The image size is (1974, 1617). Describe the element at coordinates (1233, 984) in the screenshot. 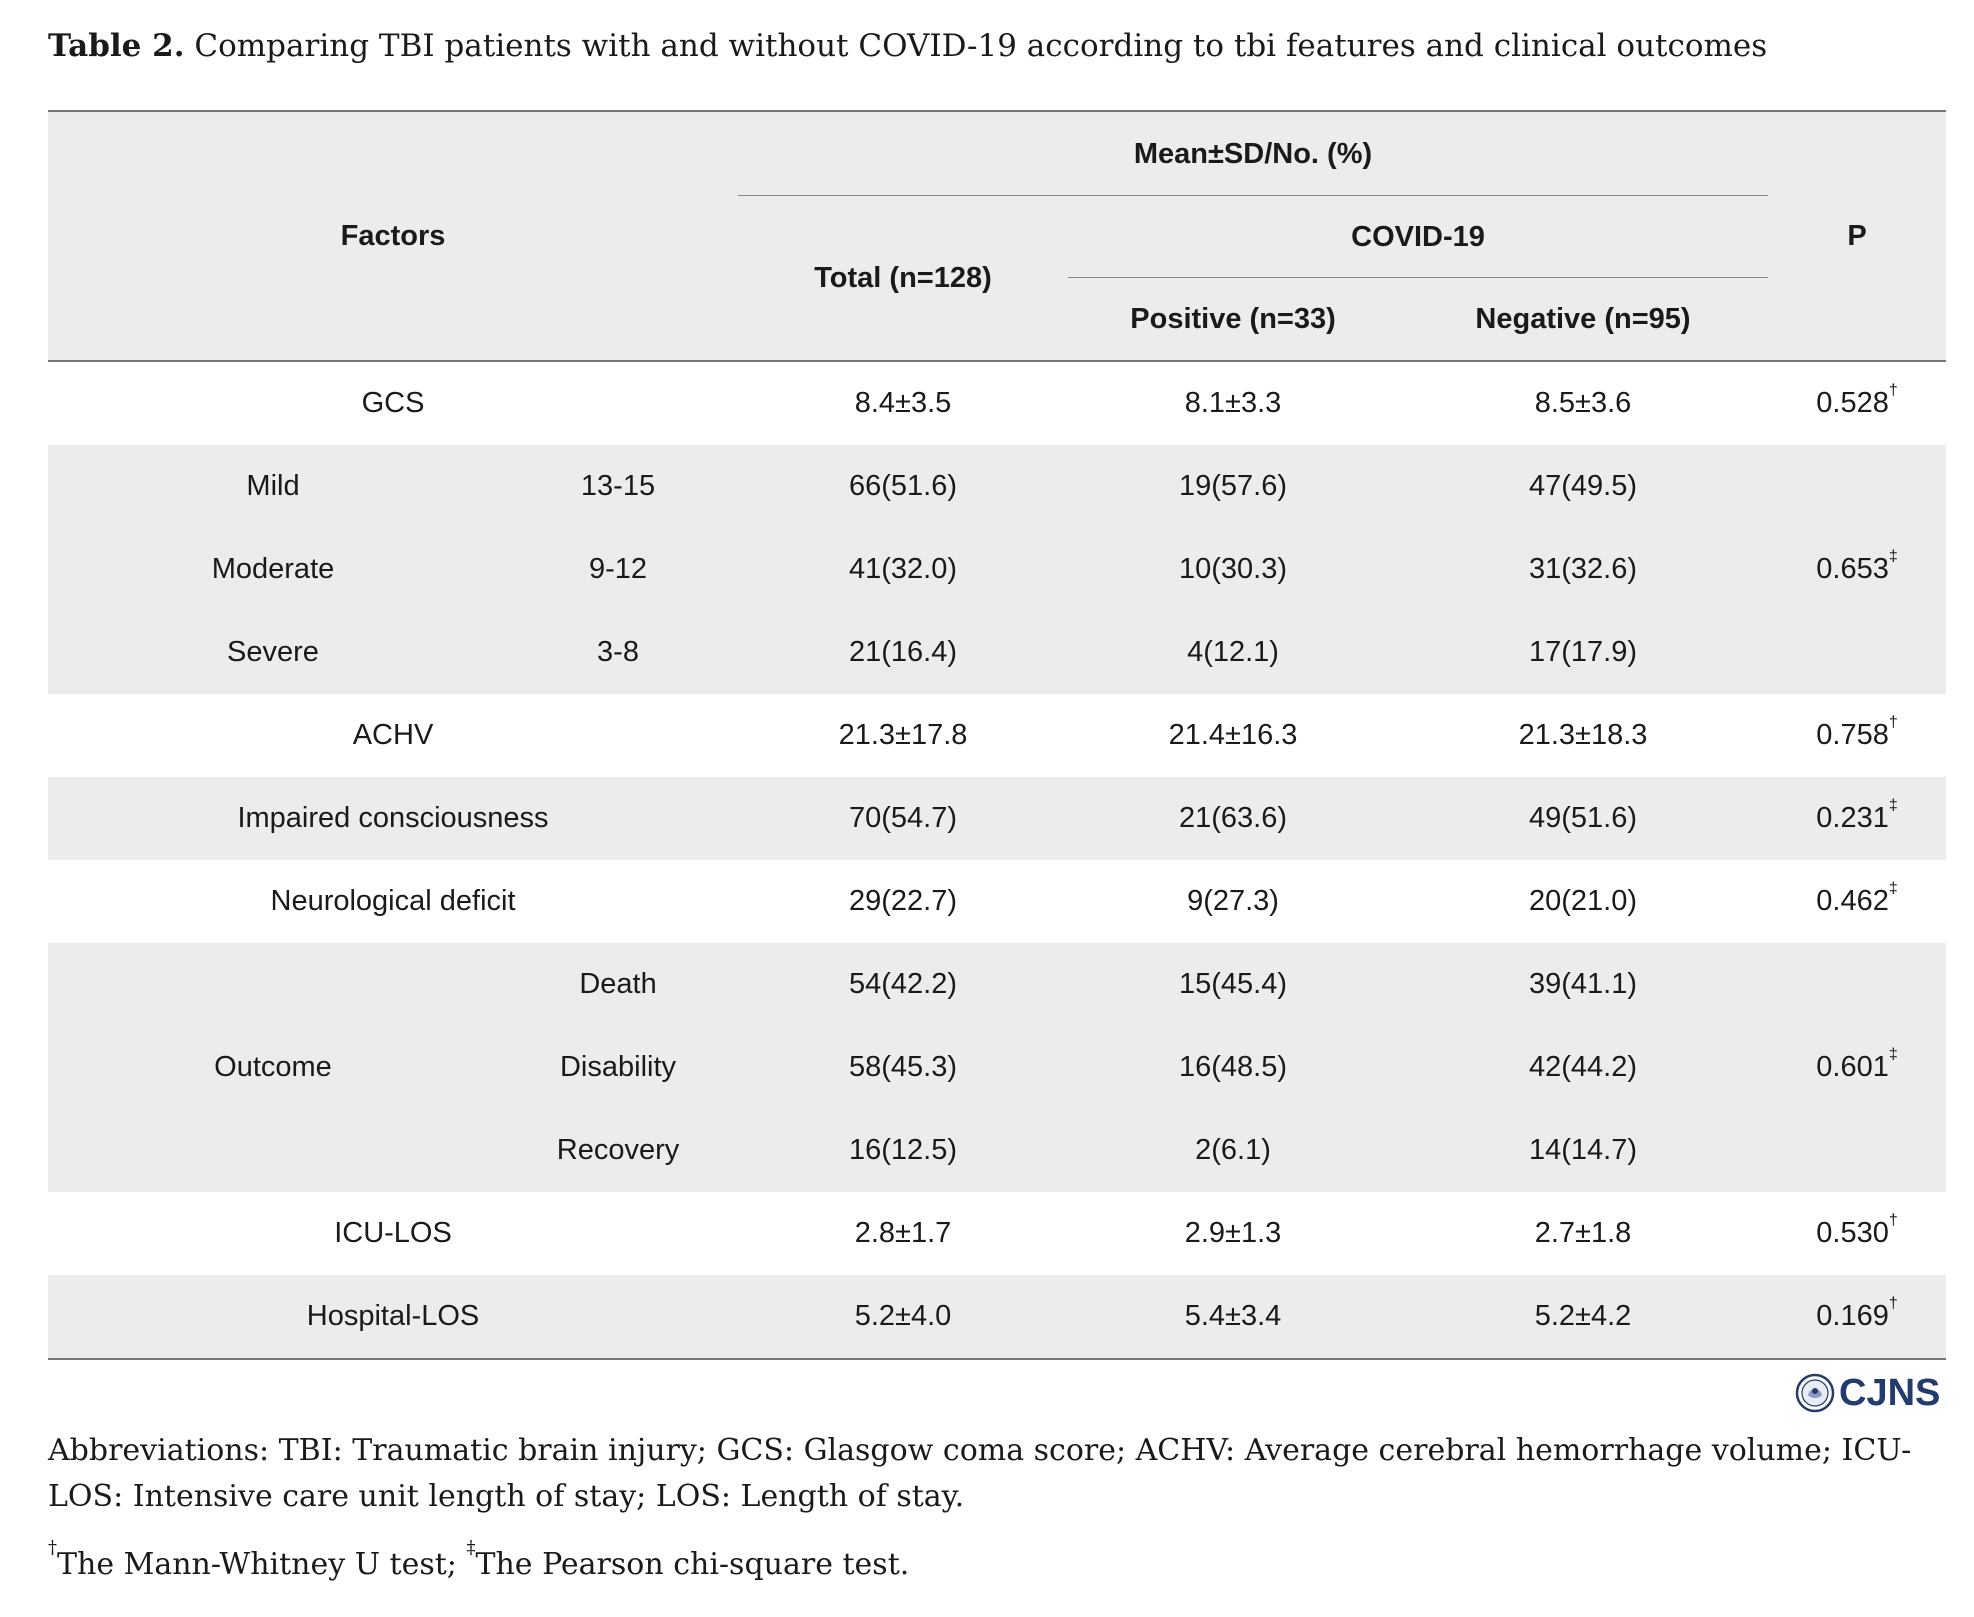

I see `cell-positive: 15(45.4)` at that location.